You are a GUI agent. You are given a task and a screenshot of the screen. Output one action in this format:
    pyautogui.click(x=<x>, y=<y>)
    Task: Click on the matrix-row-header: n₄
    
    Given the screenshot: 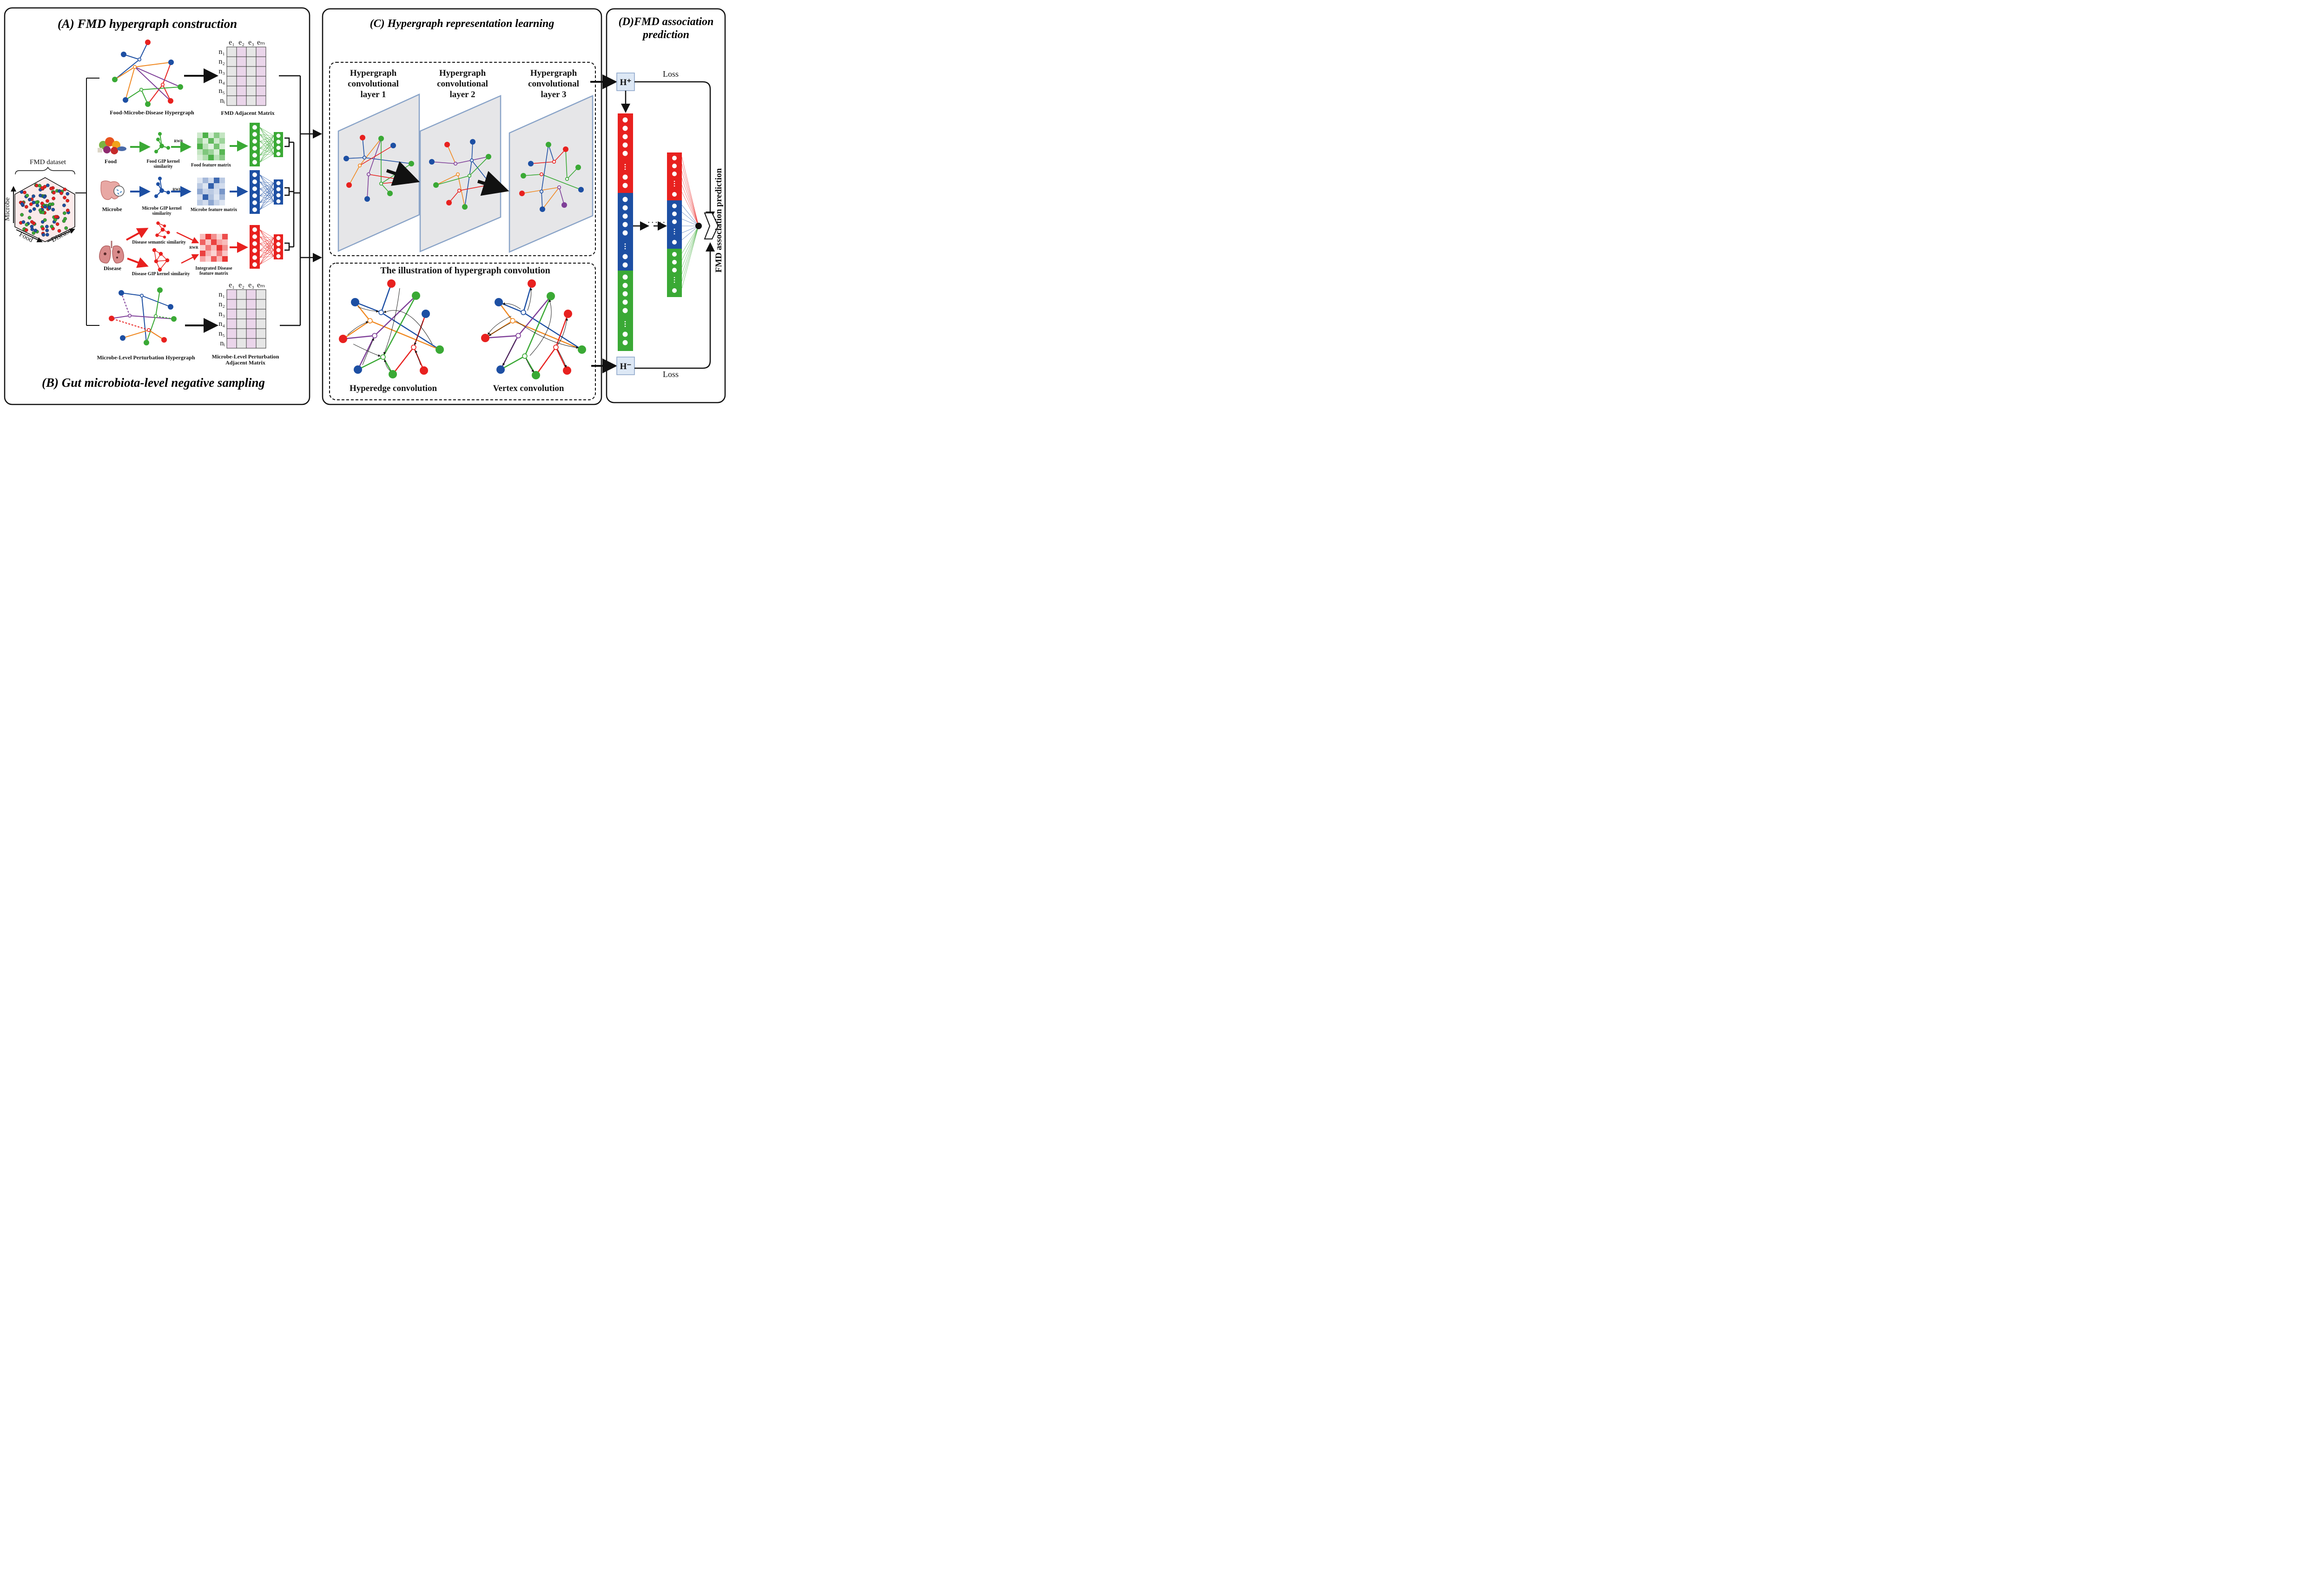 What is the action you would take?
    pyautogui.click(x=221, y=324)
    